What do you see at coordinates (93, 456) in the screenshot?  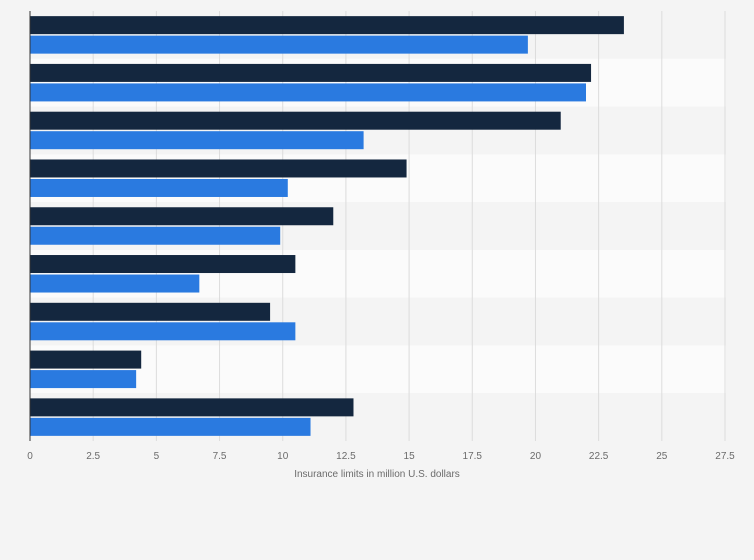 I see `x-tick-label: 2.5` at bounding box center [93, 456].